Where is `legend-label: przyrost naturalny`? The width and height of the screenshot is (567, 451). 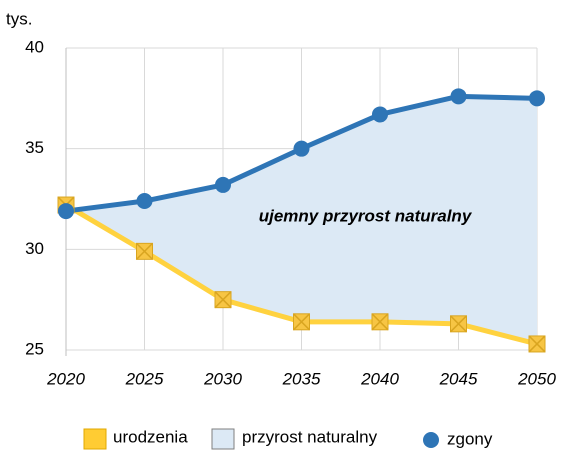
legend-label: przyrost naturalny is located at coordinates (310, 436).